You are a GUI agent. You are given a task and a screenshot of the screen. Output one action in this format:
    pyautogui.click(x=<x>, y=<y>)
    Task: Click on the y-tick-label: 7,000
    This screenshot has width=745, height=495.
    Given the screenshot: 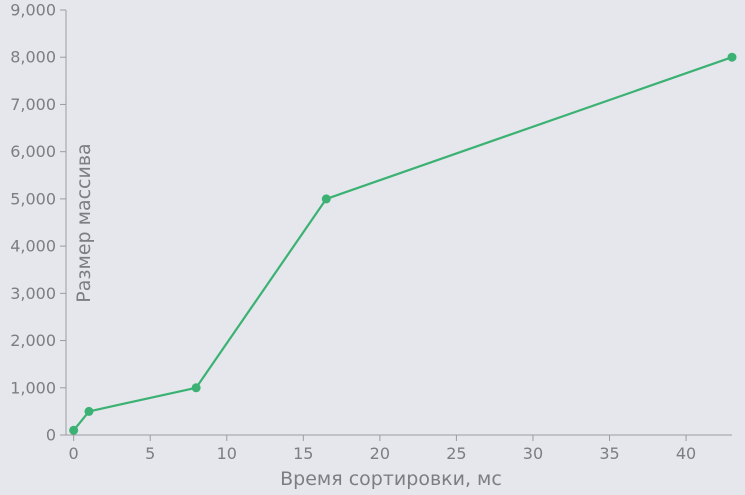 What is the action you would take?
    pyautogui.click(x=33, y=104)
    